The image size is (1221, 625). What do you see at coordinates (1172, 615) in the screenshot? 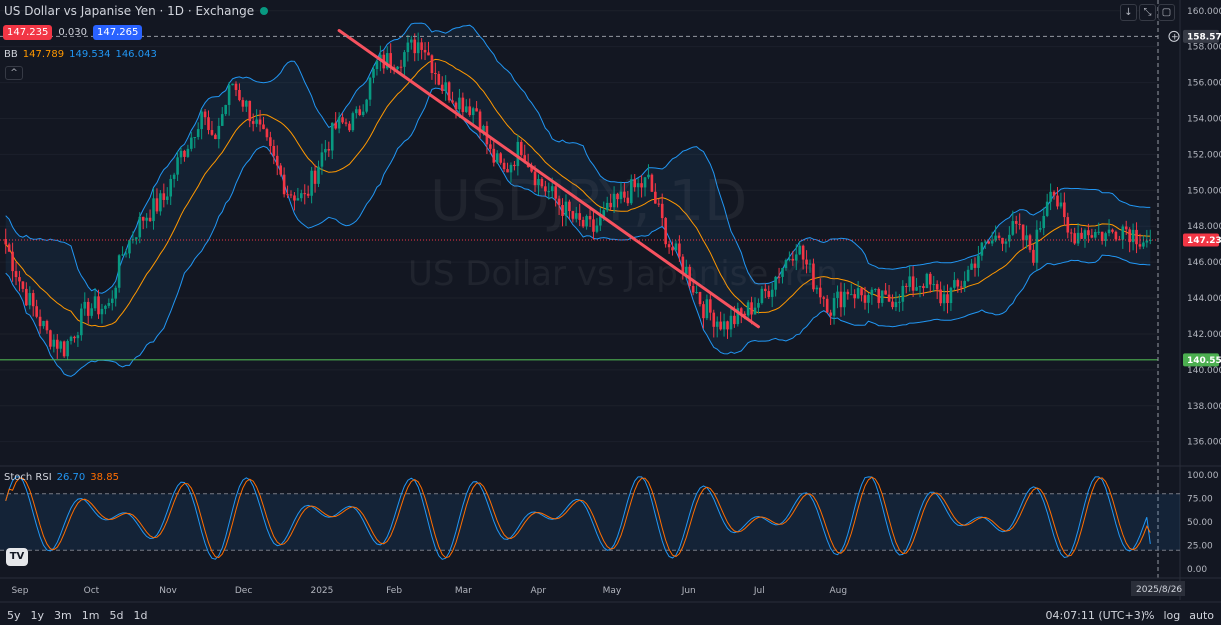
I see `log-toggle: log` at bounding box center [1172, 615].